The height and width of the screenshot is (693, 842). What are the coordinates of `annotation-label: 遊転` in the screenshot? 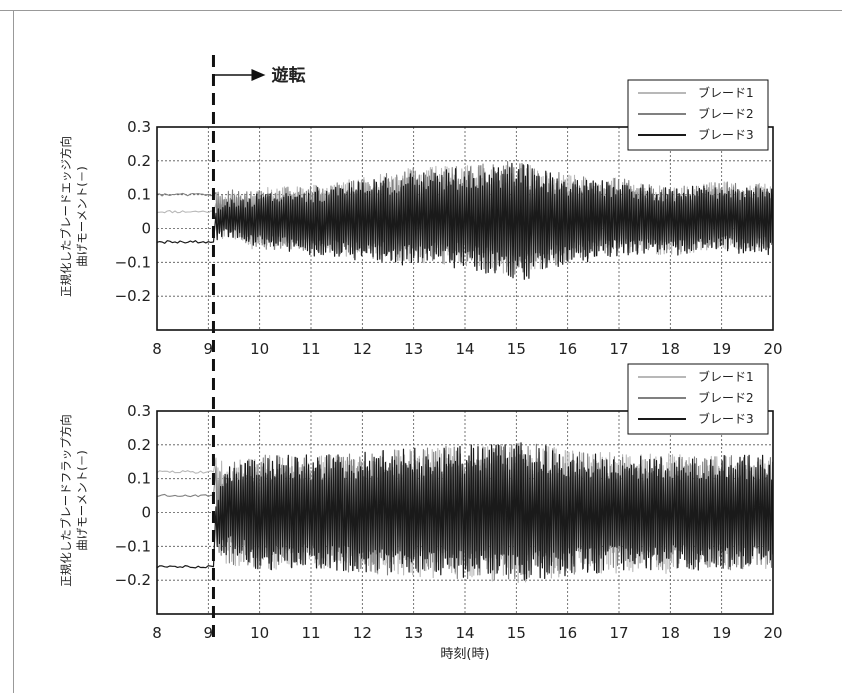 It's located at (288, 75).